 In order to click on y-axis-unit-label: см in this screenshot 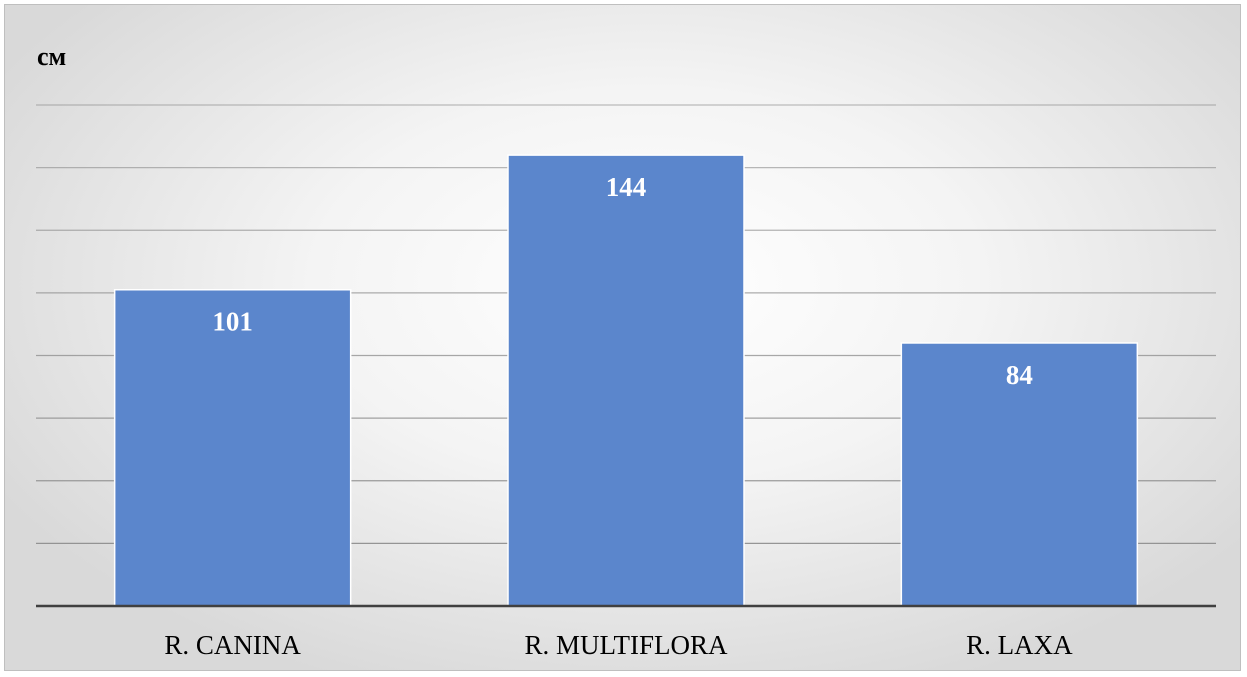, I will do `click(51, 56)`.